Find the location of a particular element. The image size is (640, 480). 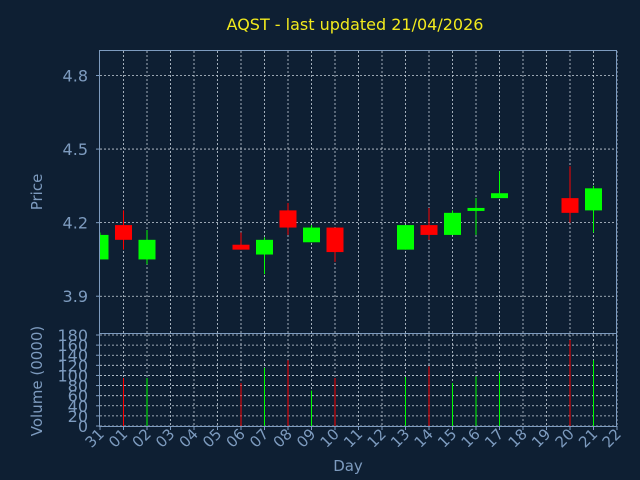

volume-tick-label: 160 is located at coordinates (72, 345).